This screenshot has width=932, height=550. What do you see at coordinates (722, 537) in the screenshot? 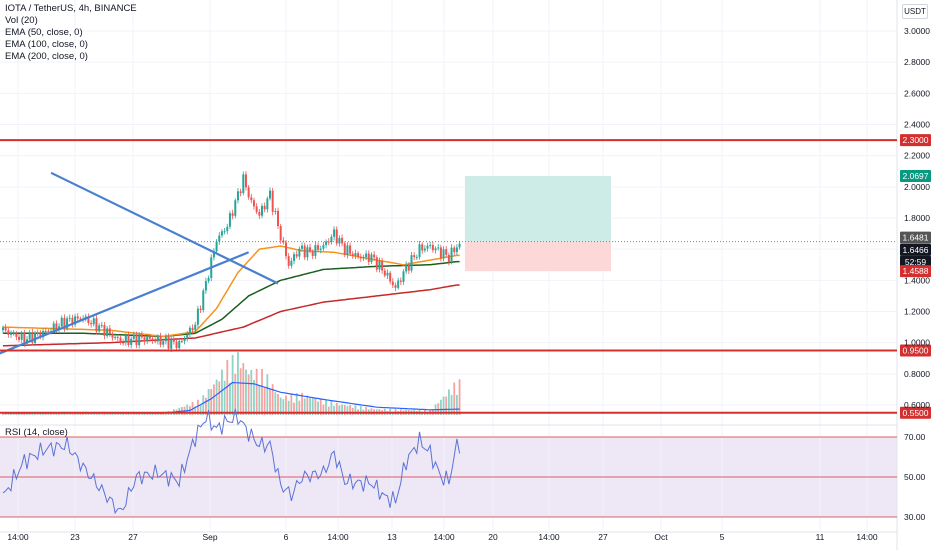
I see `time-tick-12: 5` at bounding box center [722, 537].